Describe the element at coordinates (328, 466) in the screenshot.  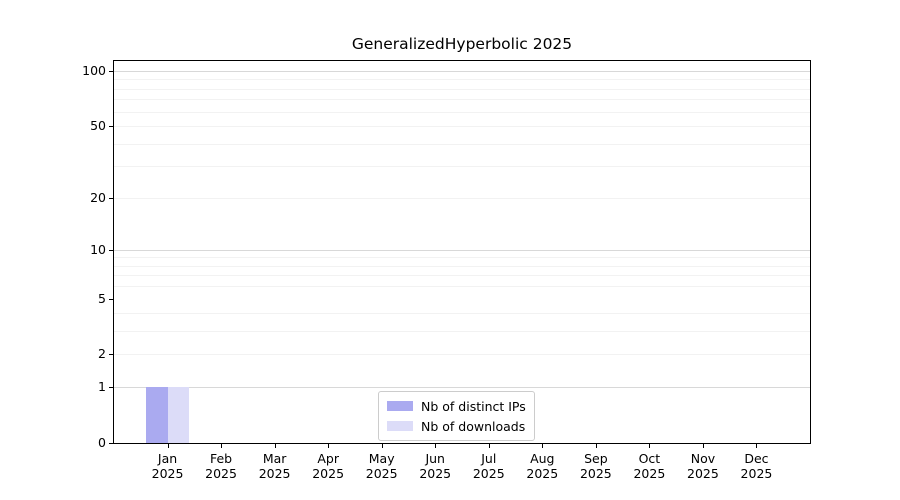
I see `x-tick-label: Apr 2025` at that location.